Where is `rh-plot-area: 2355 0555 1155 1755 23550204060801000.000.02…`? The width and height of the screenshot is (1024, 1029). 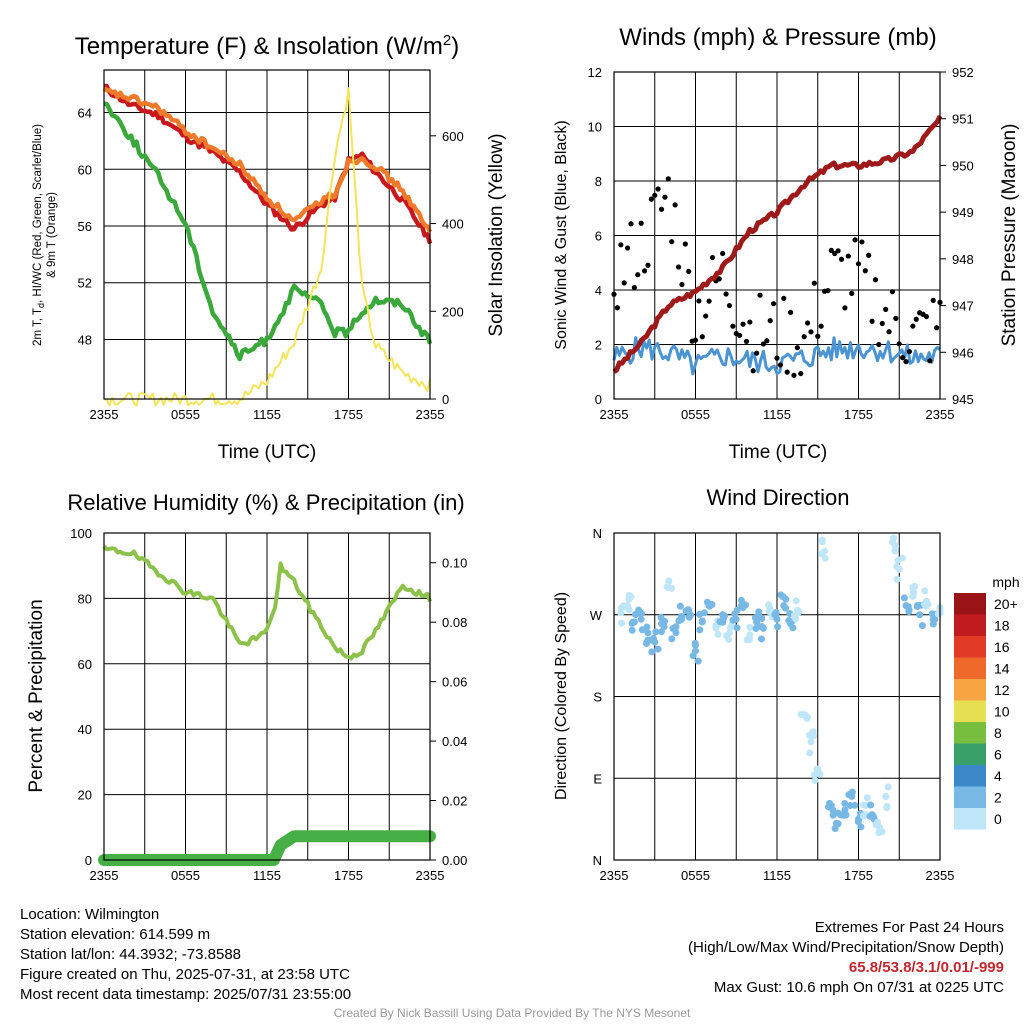 rh-plot-area: 2355 0555 1155 1755 23550204060801000.000.02… is located at coordinates (268, 704).